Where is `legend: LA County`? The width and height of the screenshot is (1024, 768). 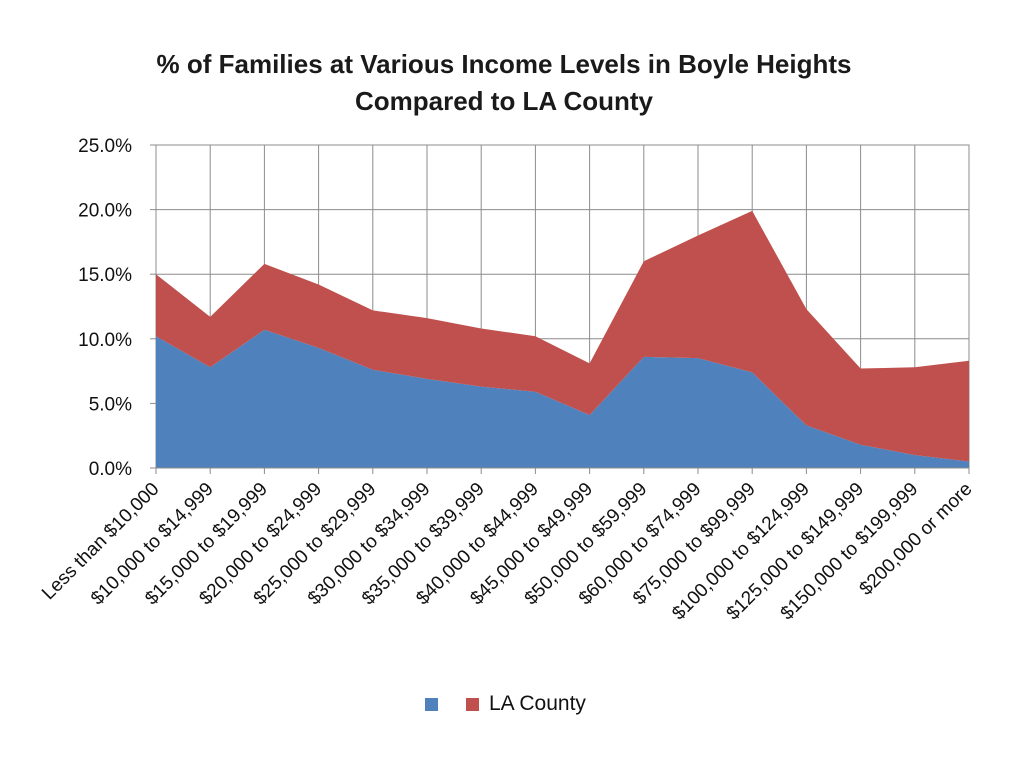 legend: LA County is located at coordinates (514, 704).